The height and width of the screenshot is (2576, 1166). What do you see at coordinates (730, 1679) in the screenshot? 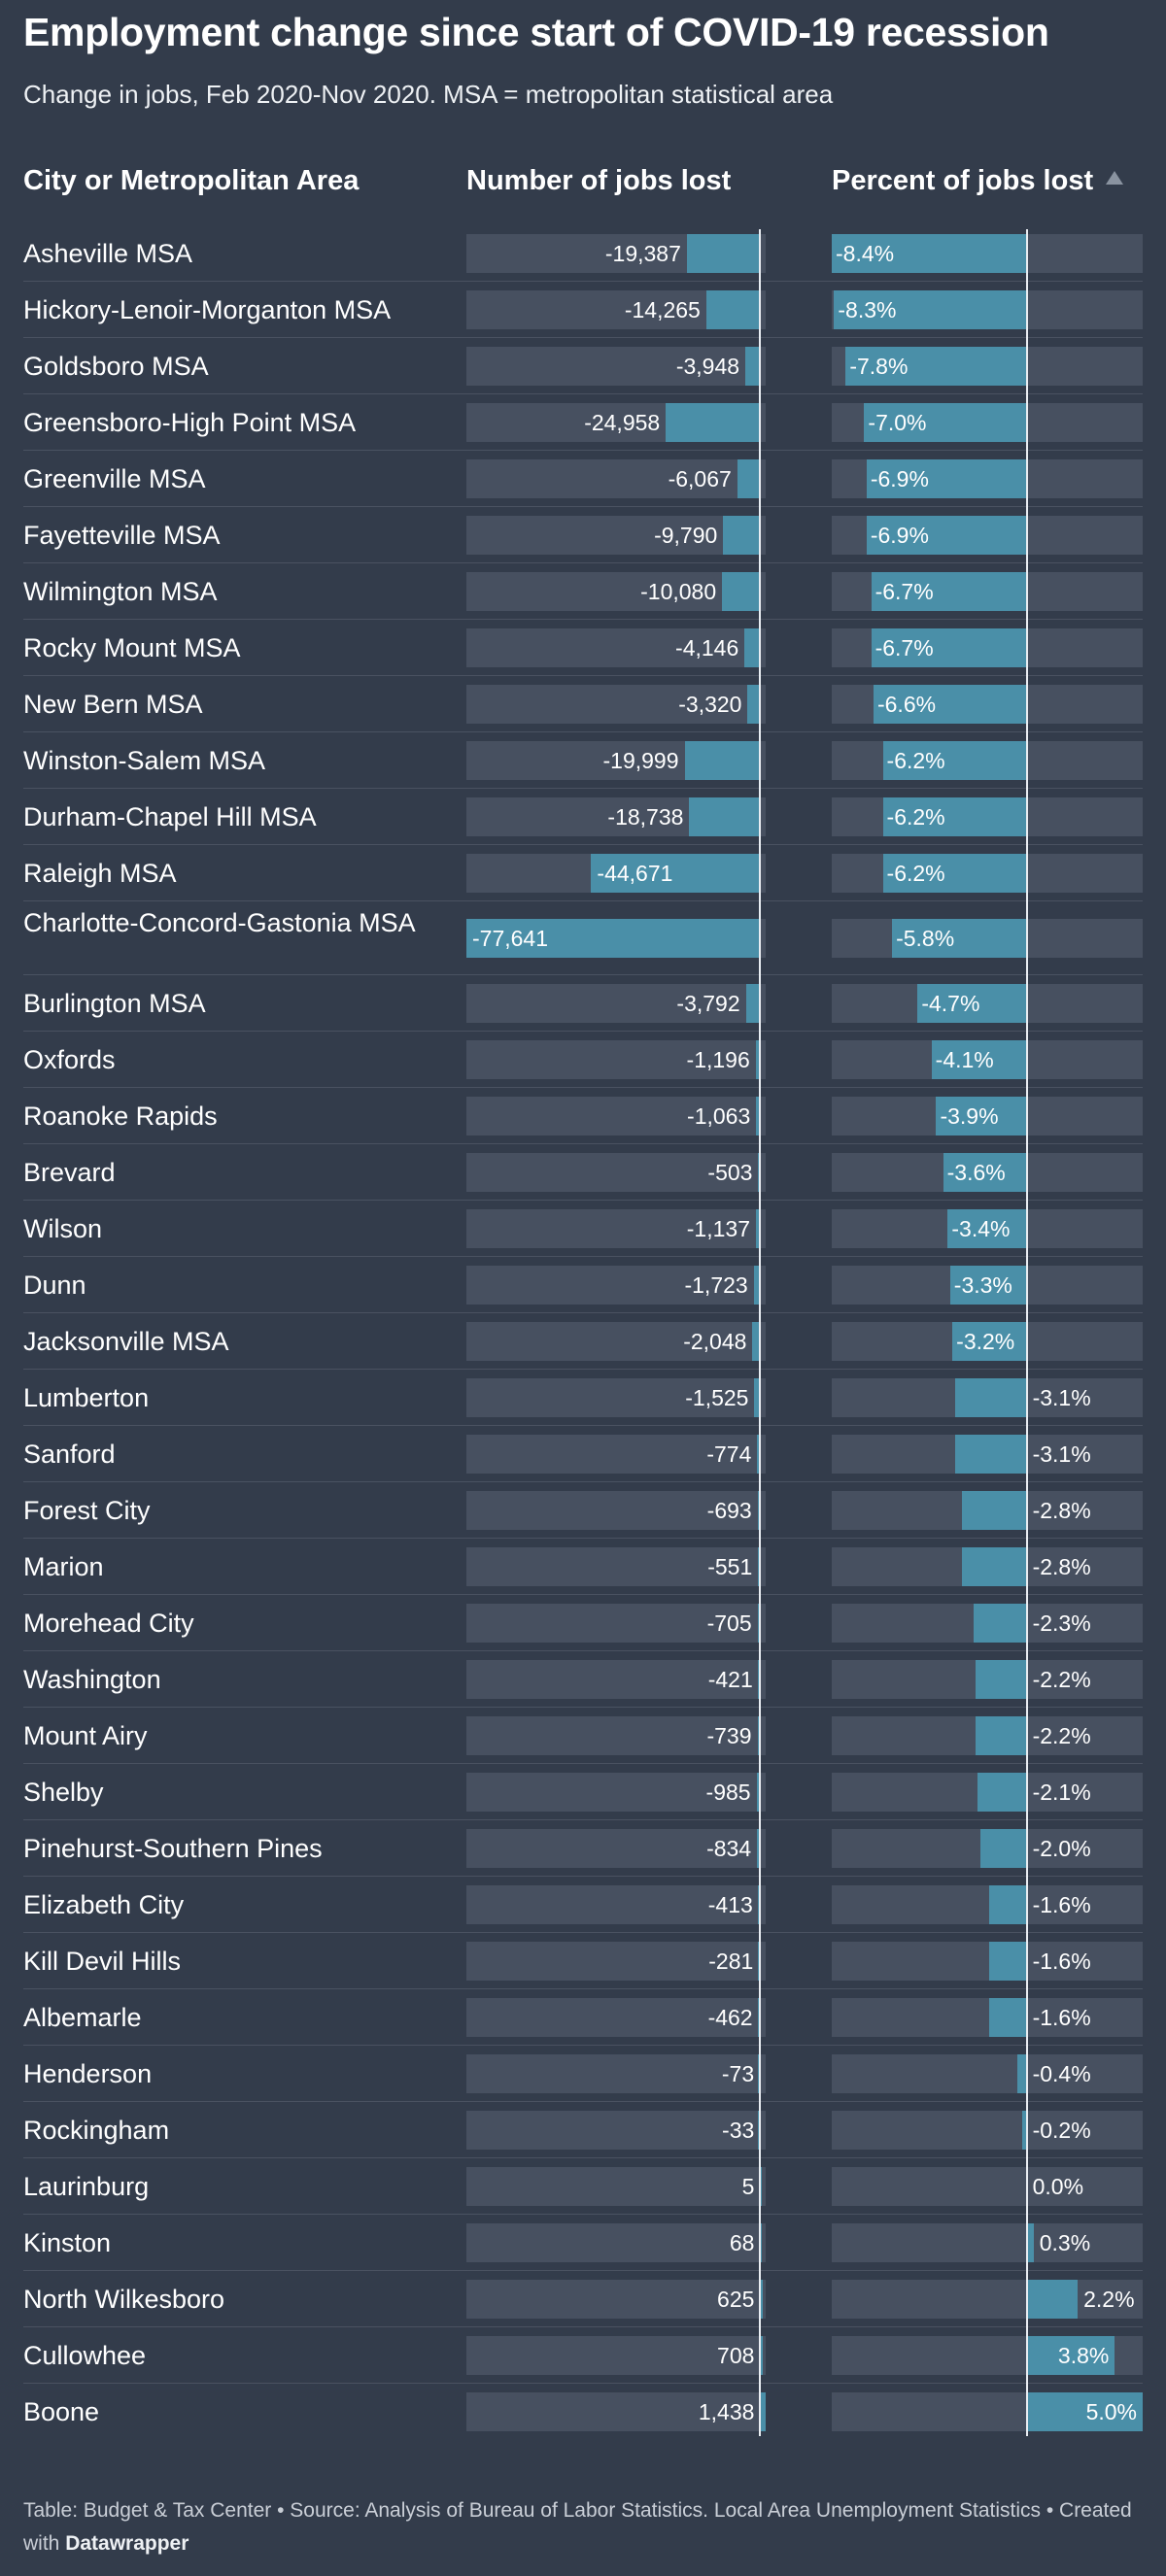
I see `jobs-label: -421` at bounding box center [730, 1679].